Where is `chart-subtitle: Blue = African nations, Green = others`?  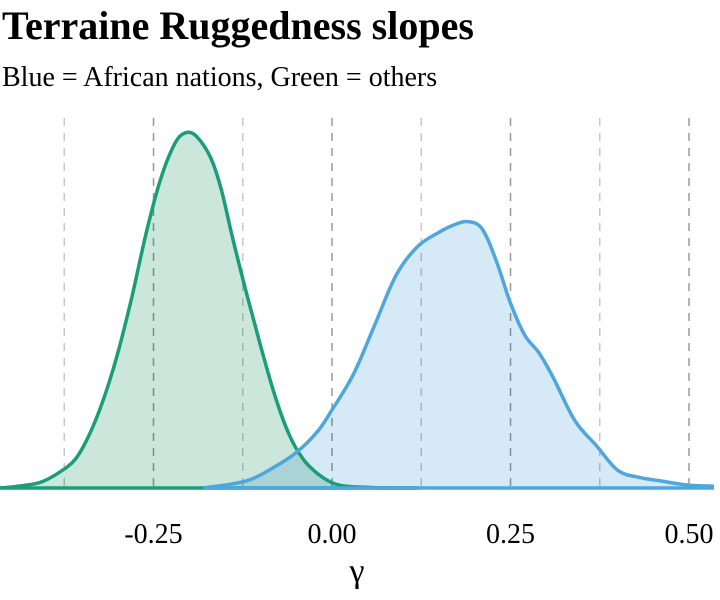
chart-subtitle: Blue = African nations, Green = others is located at coordinates (220, 77).